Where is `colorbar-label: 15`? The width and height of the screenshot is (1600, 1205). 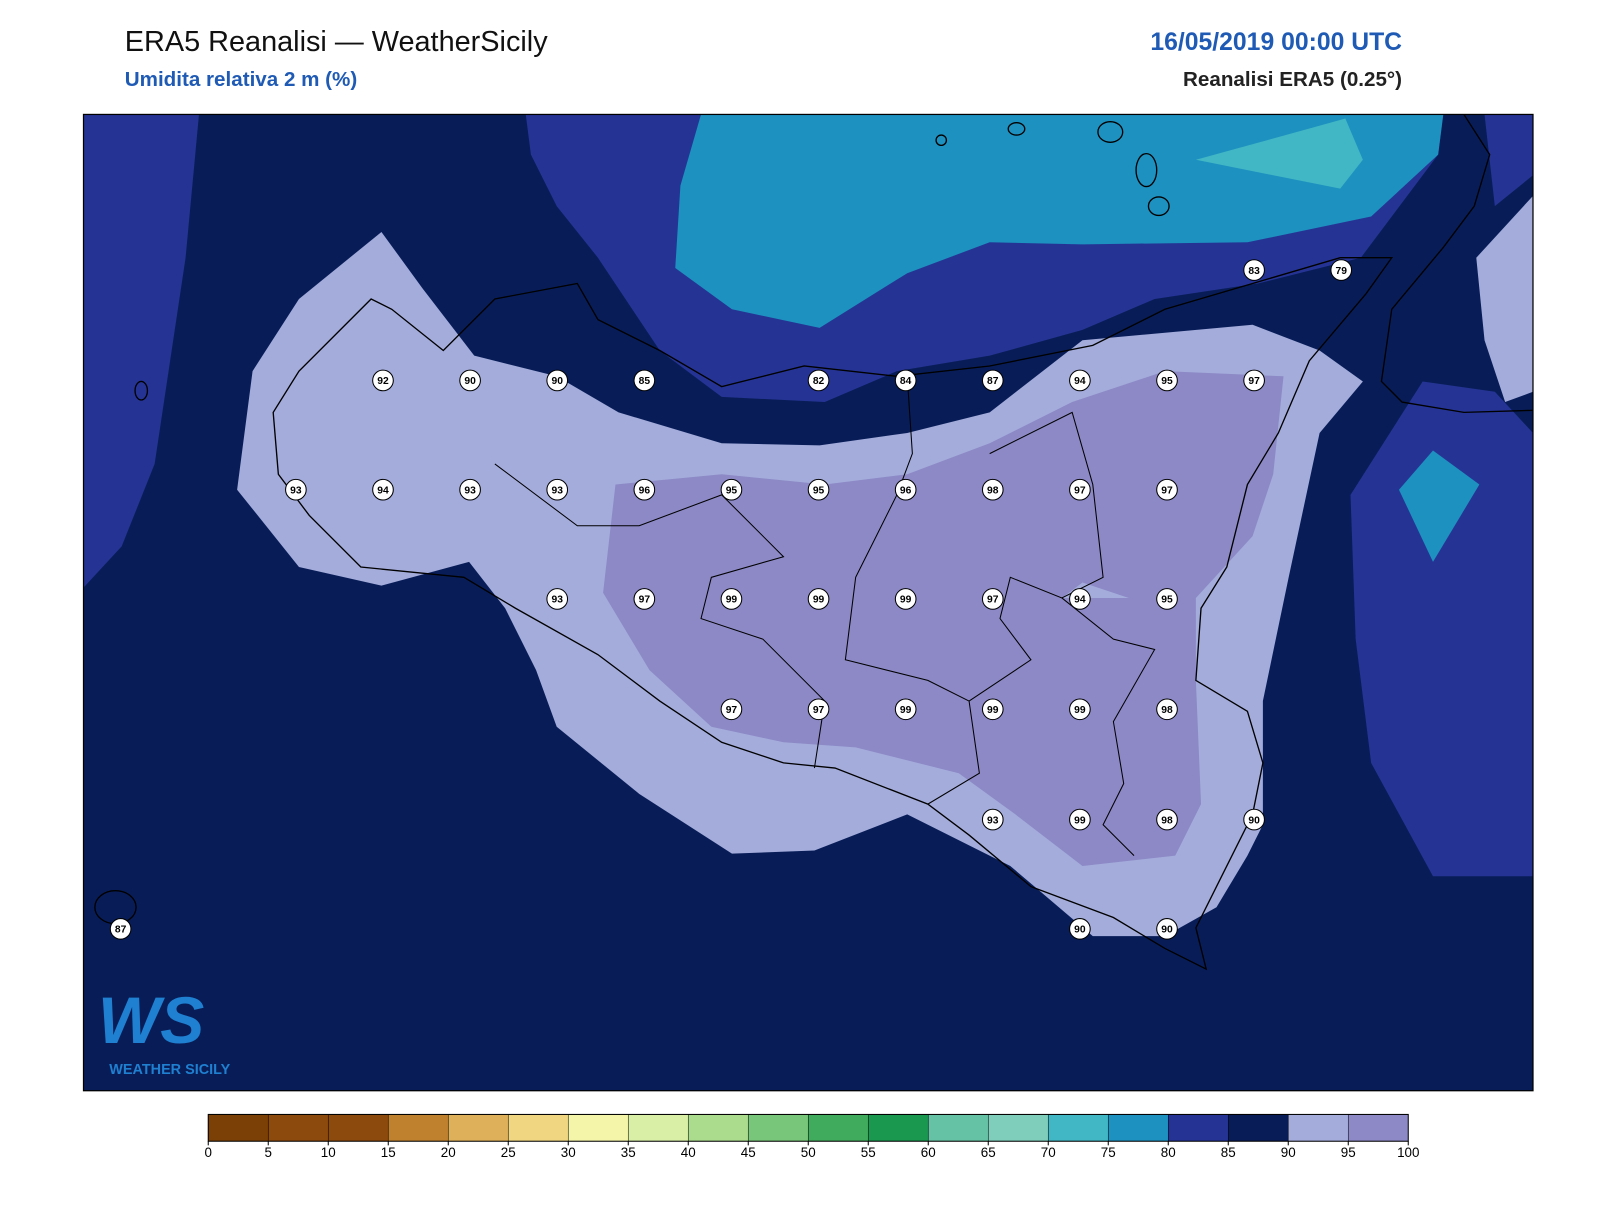 colorbar-label: 15 is located at coordinates (388, 1152).